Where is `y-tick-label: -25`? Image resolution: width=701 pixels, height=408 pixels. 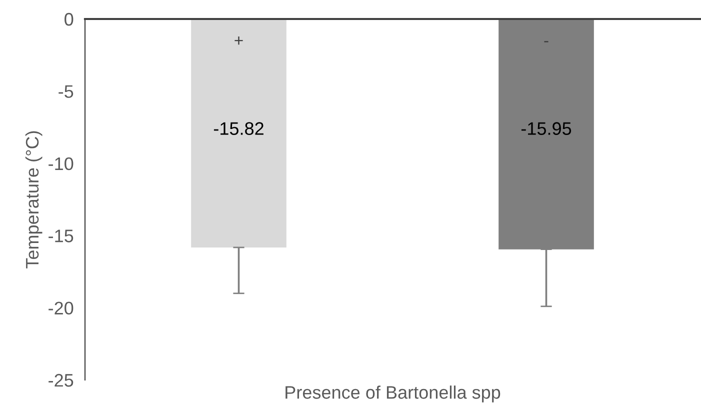
y-tick-label: -25 is located at coordinates (61, 380).